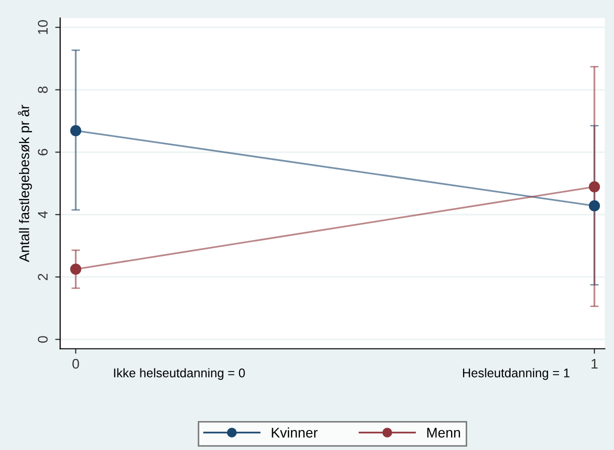  Describe the element at coordinates (295, 432) in the screenshot. I see `legend-label: Kvinner` at that location.